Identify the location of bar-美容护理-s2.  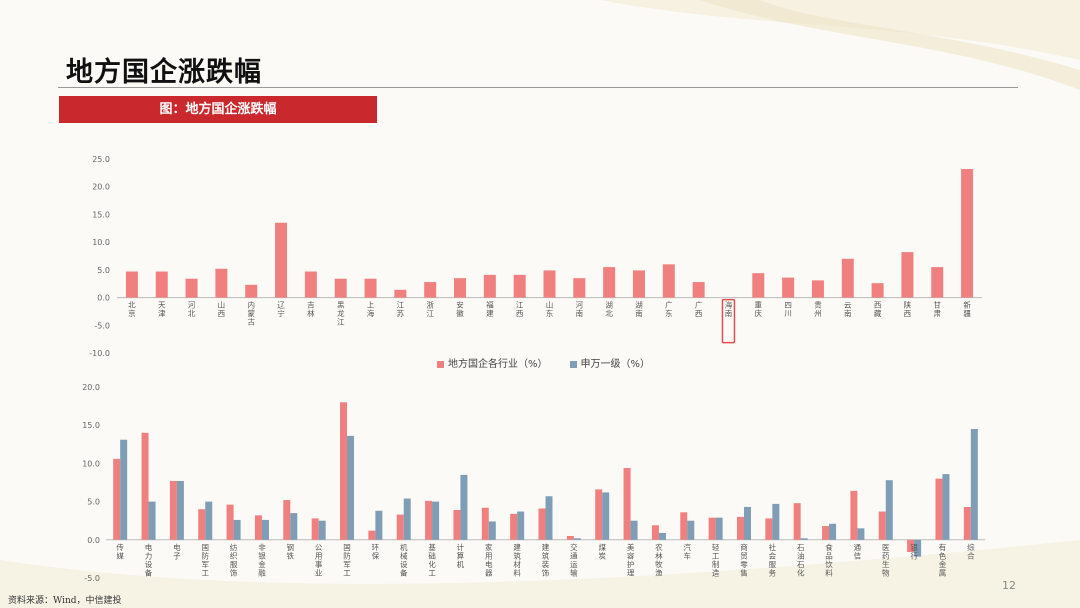
(634, 530).